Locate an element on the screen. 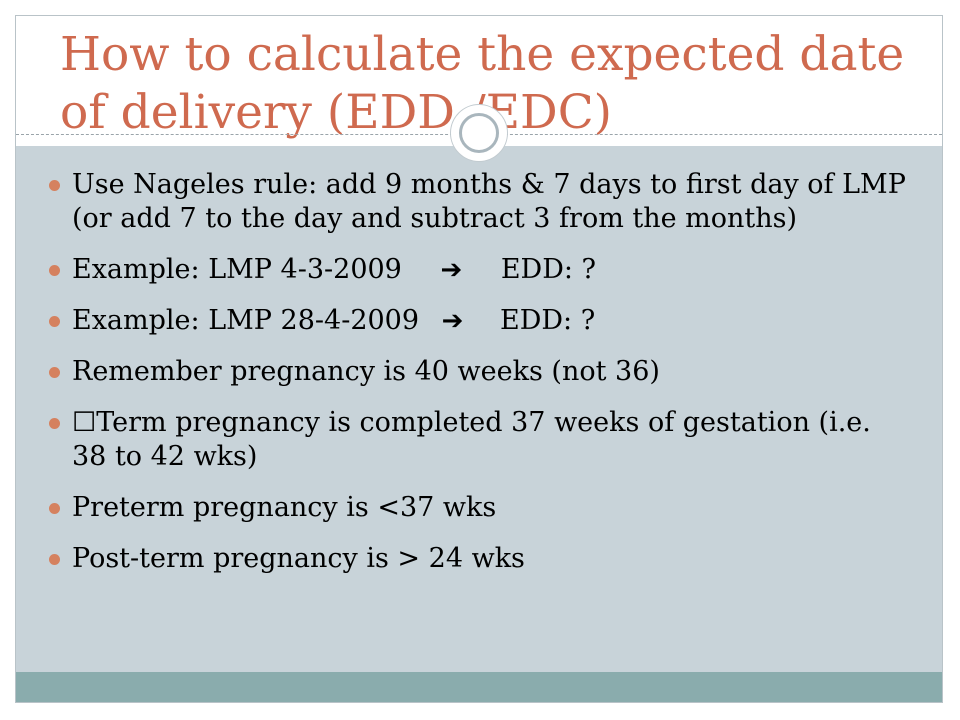 This screenshot has width=960, height=720. bullet-40-weeks: Remember pregnancy is 40 weeks (not 36) is located at coordinates (478, 372).